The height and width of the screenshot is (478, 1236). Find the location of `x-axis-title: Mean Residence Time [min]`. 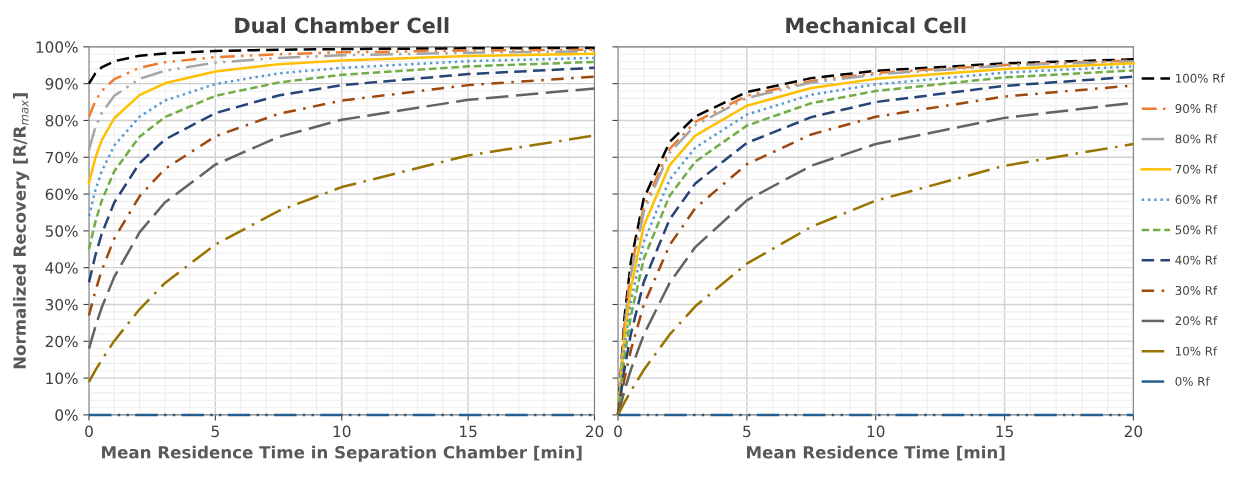

x-axis-title: Mean Residence Time [min] is located at coordinates (876, 453).